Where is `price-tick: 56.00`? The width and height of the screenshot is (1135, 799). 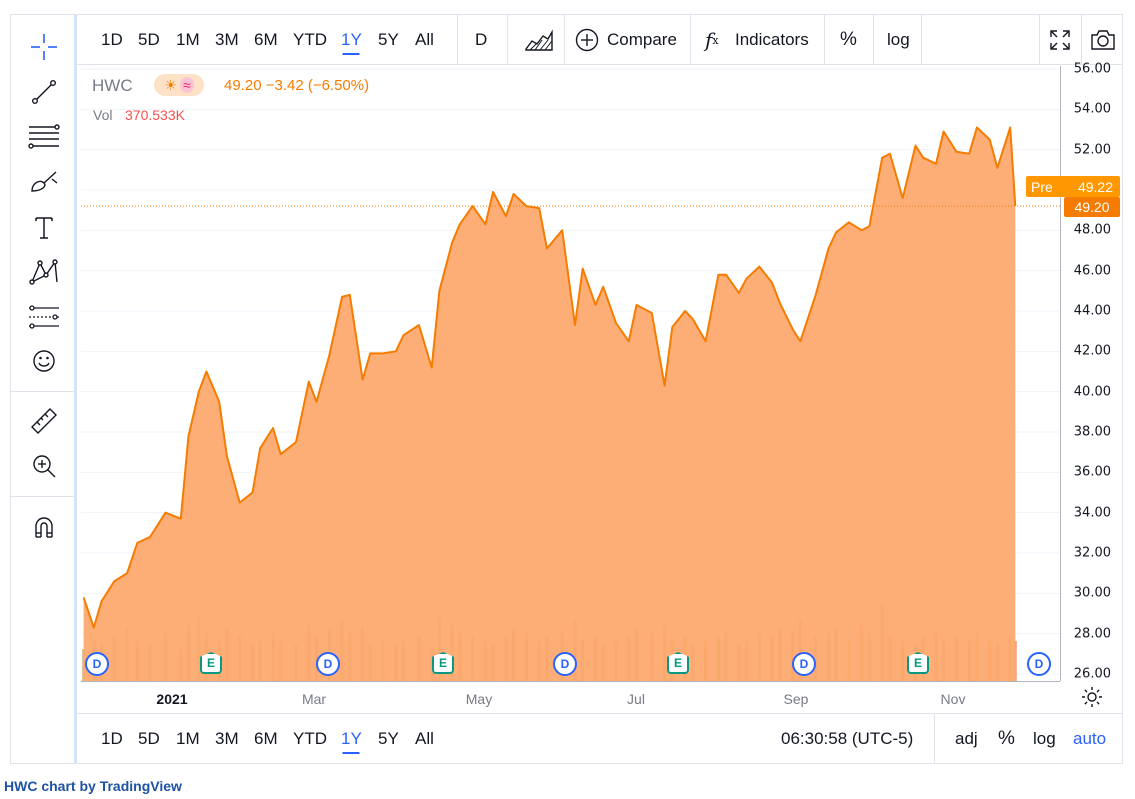
price-tick: 56.00 is located at coordinates (1092, 69).